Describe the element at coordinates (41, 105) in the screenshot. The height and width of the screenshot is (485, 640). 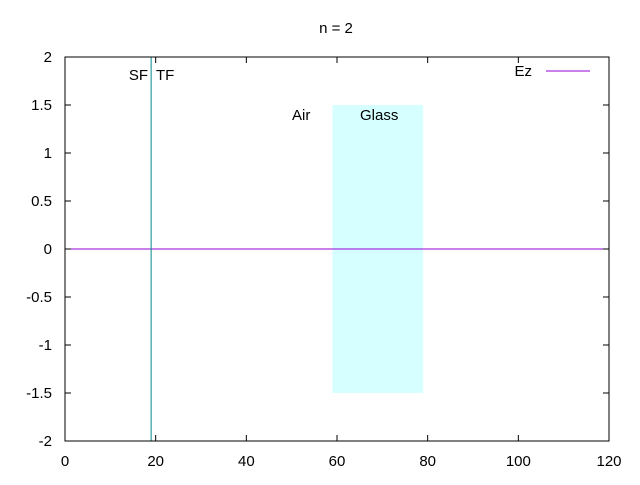
I see `y-tick-label: 1.5` at that location.